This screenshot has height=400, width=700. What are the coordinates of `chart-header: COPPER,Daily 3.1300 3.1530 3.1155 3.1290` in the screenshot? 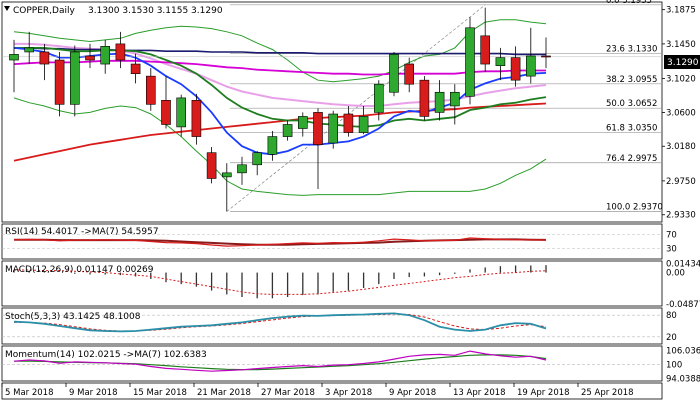 It's located at (113, 11).